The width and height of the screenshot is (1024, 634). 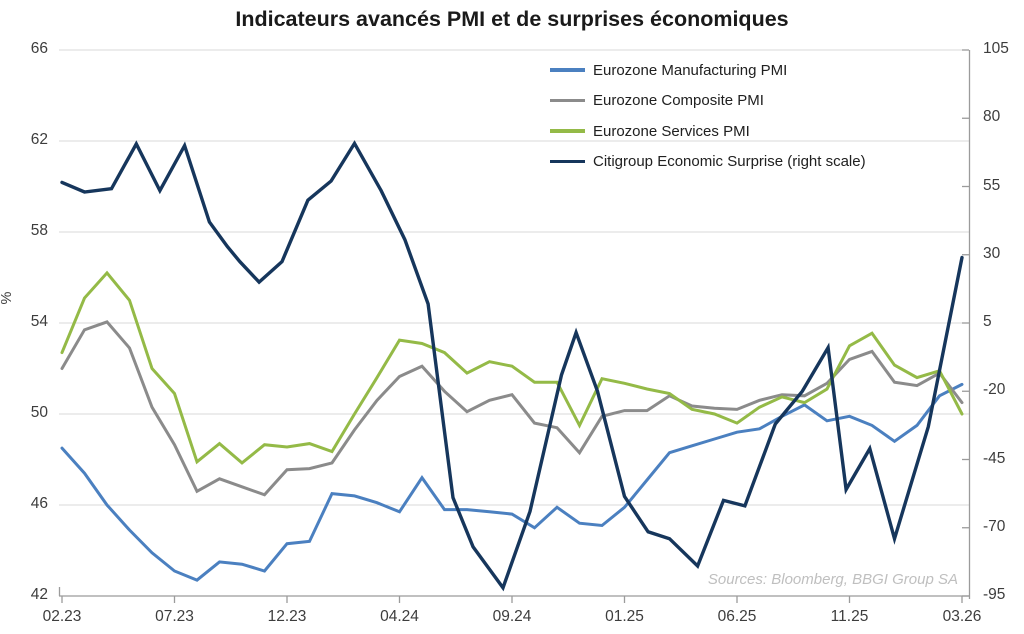 What do you see at coordinates (39, 503) in the screenshot?
I see `y-left-tick-label: 46` at bounding box center [39, 503].